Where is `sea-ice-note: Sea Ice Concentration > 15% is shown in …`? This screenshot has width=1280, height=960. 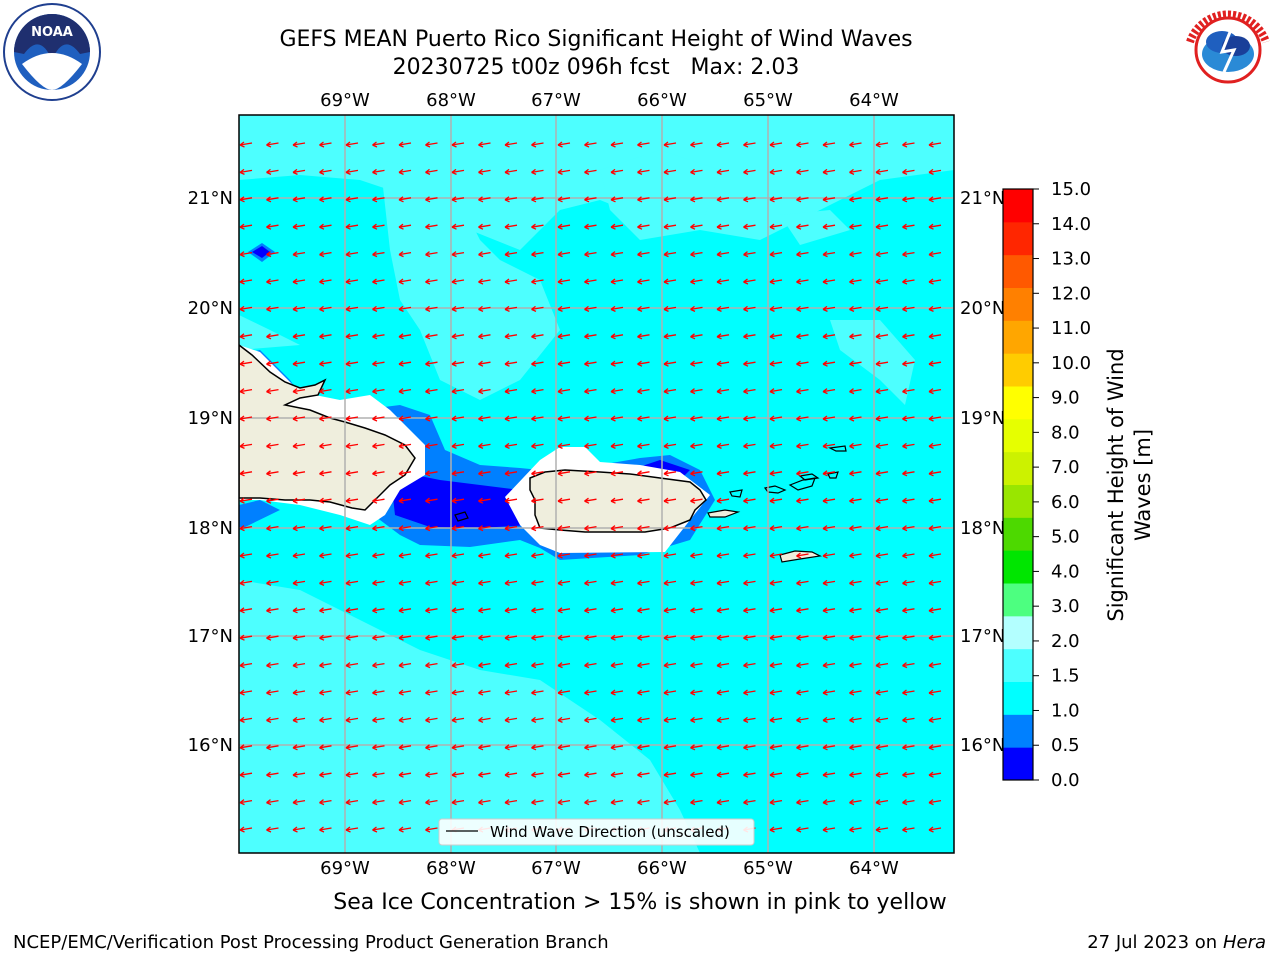 sea-ice-note: Sea Ice Concentration > 15% is shown in … is located at coordinates (640, 902).